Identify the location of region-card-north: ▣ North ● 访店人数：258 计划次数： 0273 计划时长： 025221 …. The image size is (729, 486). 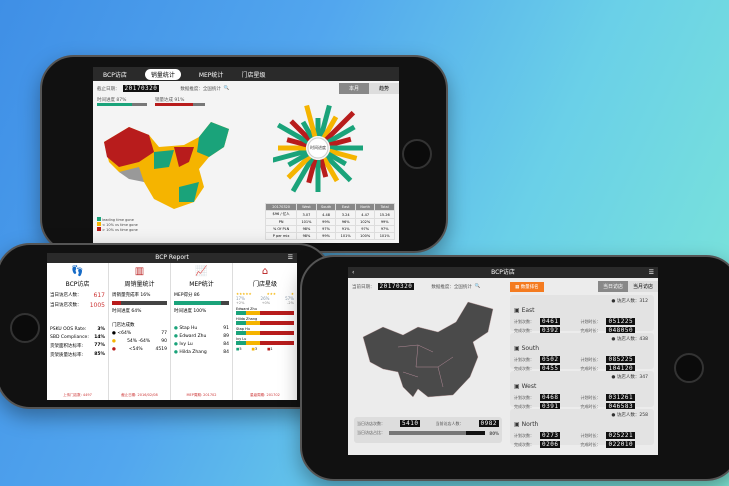
(582, 428).